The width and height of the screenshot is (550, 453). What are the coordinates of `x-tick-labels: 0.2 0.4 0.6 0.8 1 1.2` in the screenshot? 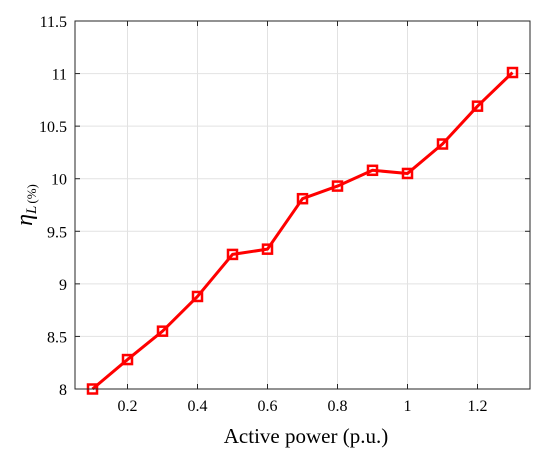 It's located at (303, 406).